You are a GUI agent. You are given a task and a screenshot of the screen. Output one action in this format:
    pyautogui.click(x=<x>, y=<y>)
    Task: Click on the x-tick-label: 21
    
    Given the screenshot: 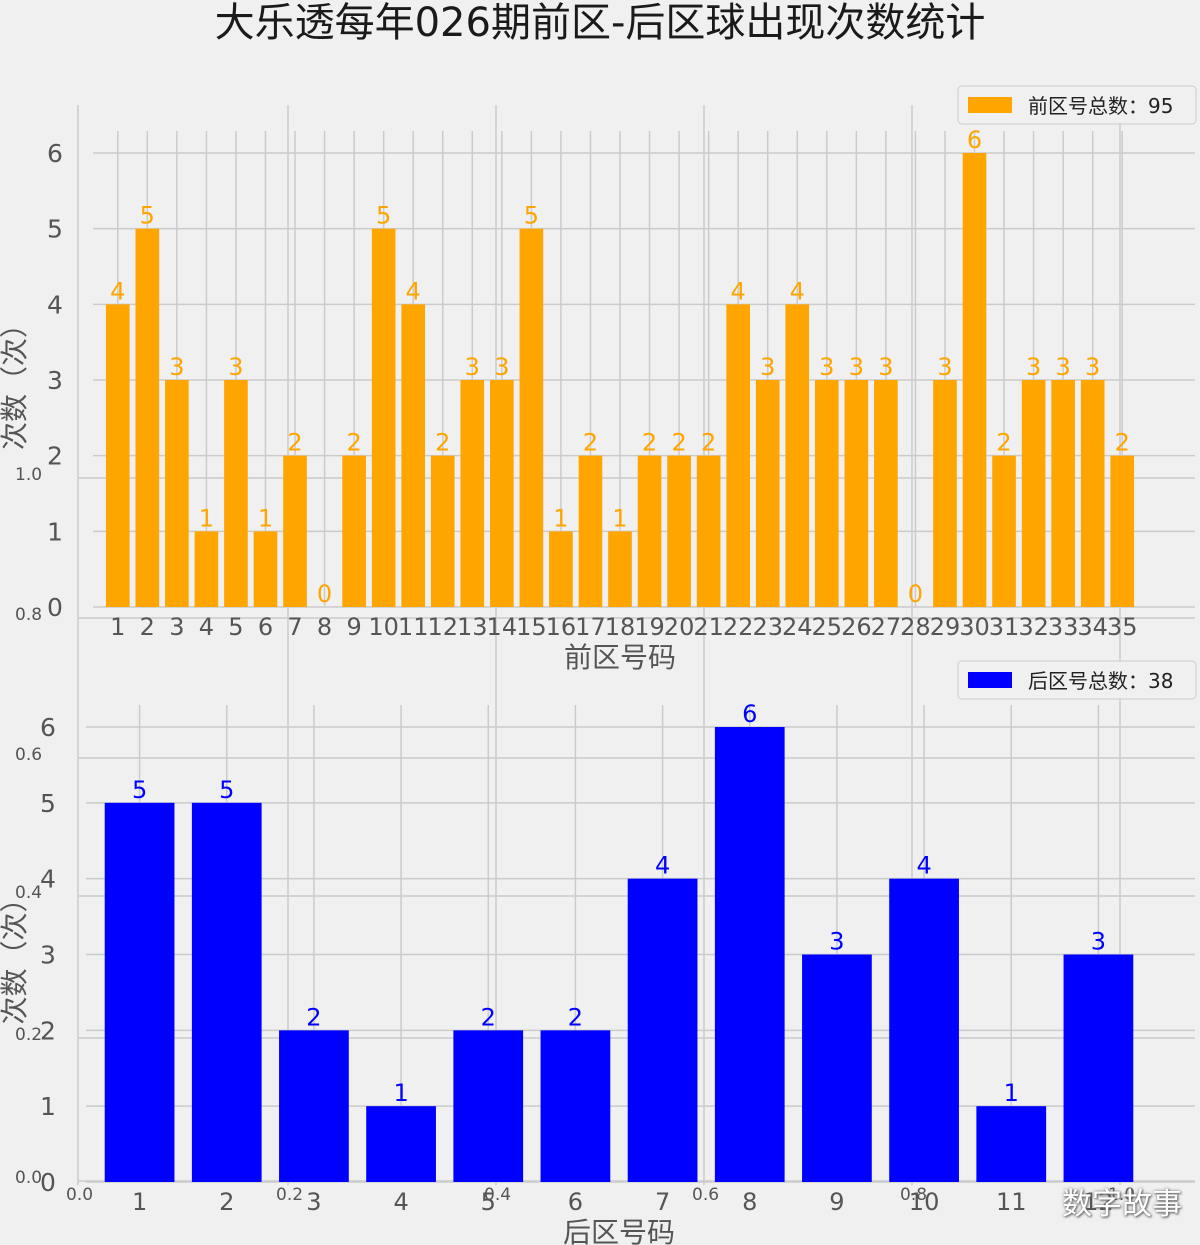 What is the action you would take?
    pyautogui.click(x=708, y=627)
    